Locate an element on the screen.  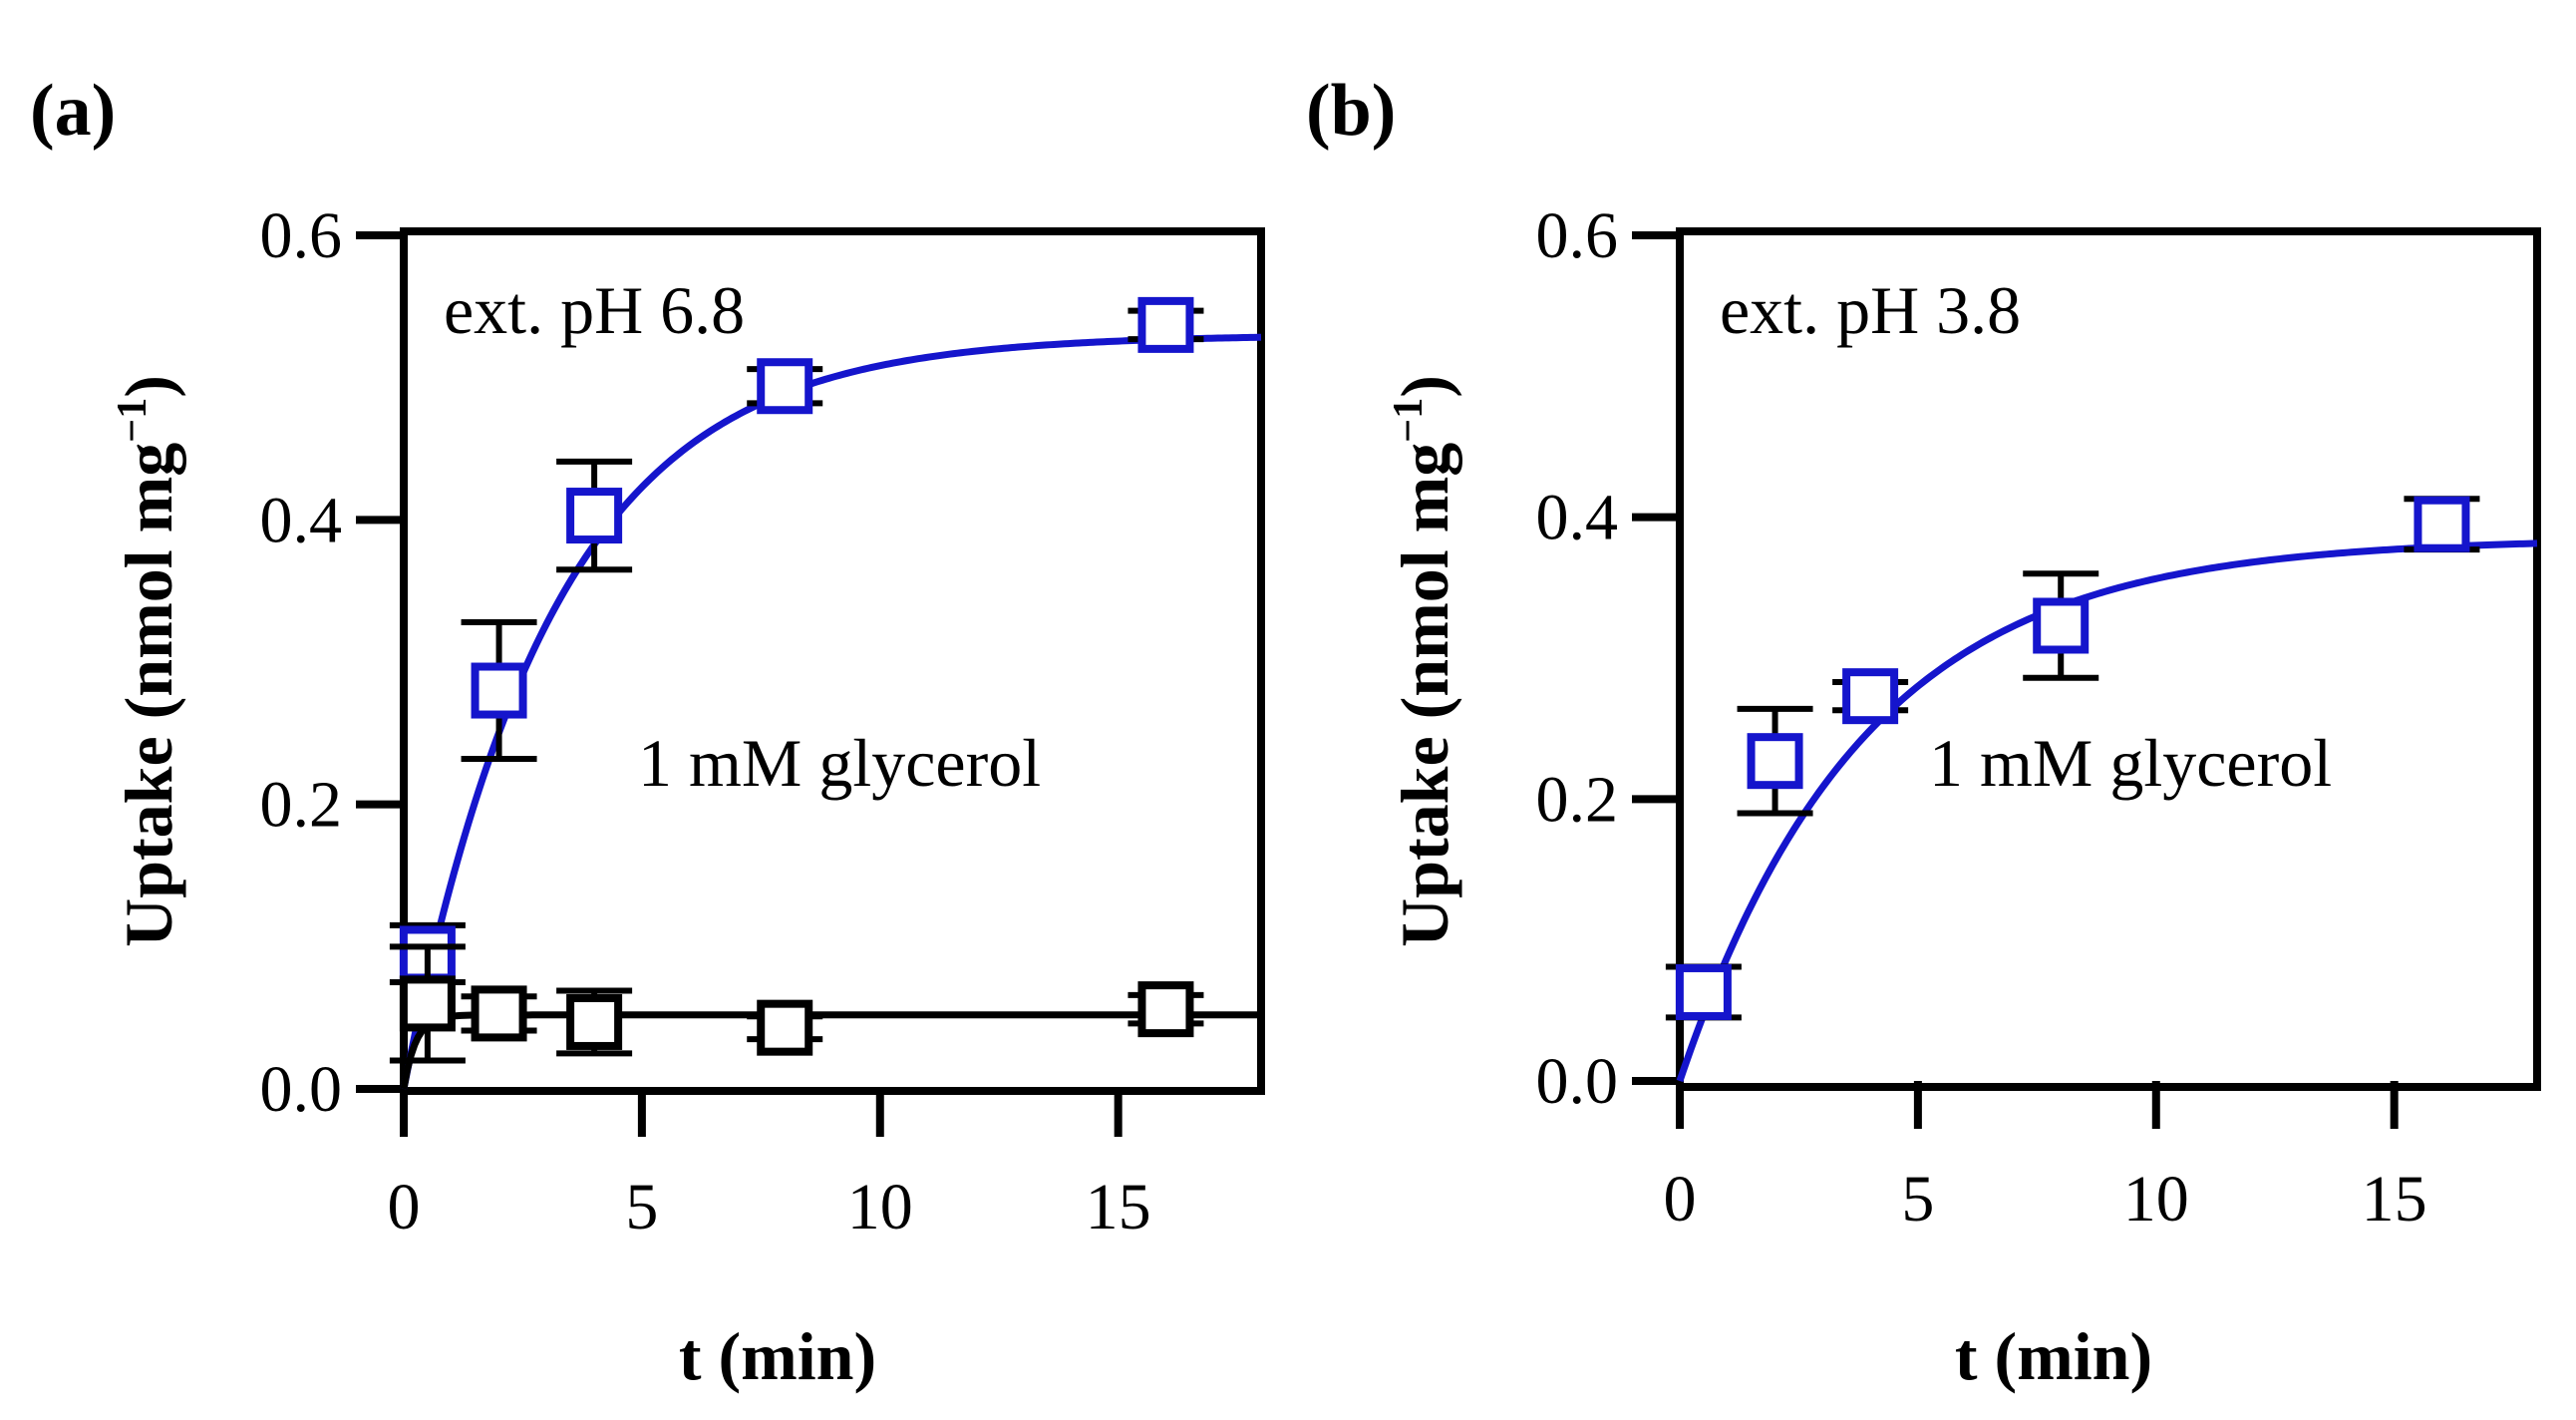
panel-b-y-axis: 0.0 0.2 0.4 0.6 is located at coordinates (1608, 658).